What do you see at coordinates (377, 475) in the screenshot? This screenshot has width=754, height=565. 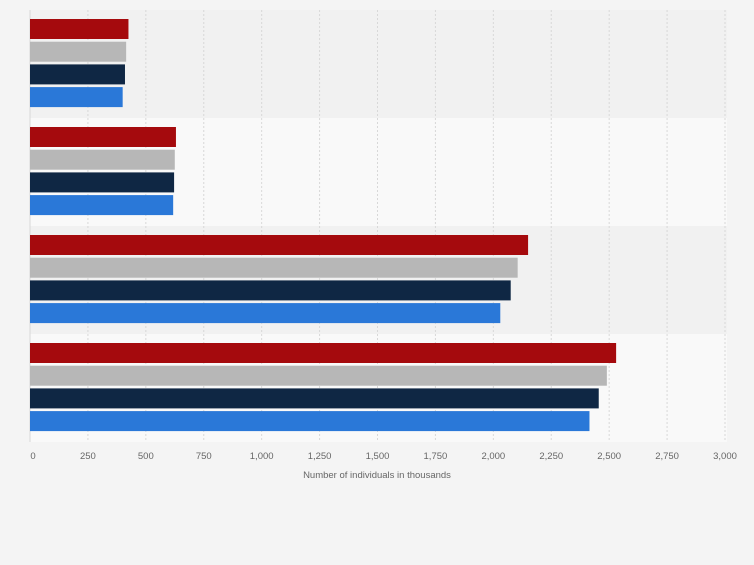 I see `x-axis-label: Number of individuals in thousands` at bounding box center [377, 475].